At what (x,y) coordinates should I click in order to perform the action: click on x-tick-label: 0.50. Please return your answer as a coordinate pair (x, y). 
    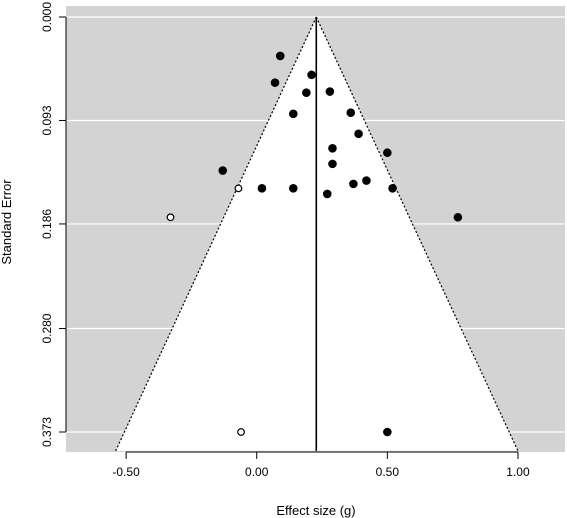
    Looking at the image, I should click on (388, 472).